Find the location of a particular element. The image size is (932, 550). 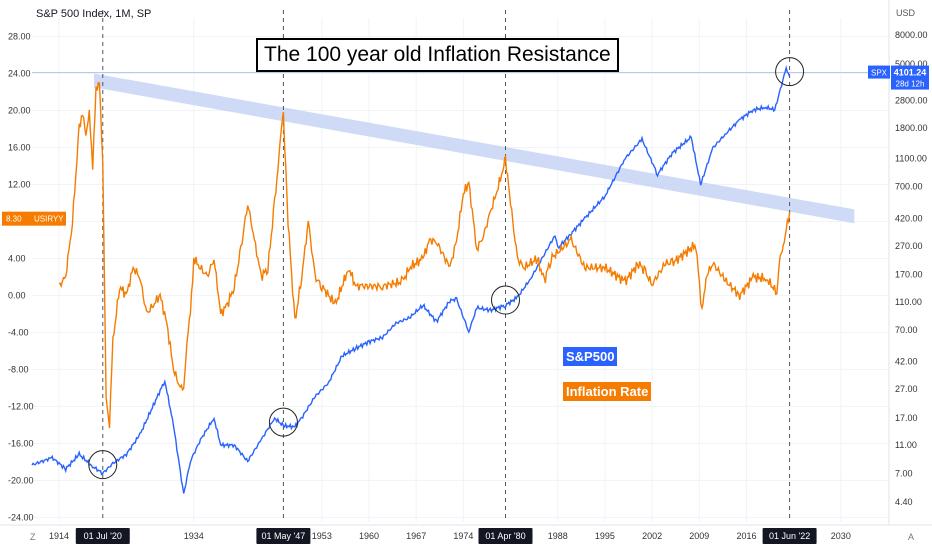

right-tick-label: 7.00 is located at coordinates (904, 473).